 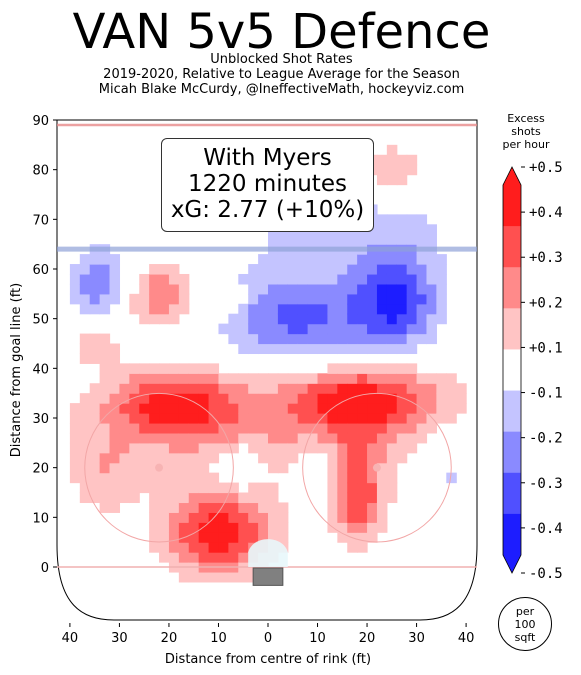 I want to click on colorbar-arrow-bottom, so click(x=512, y=564).